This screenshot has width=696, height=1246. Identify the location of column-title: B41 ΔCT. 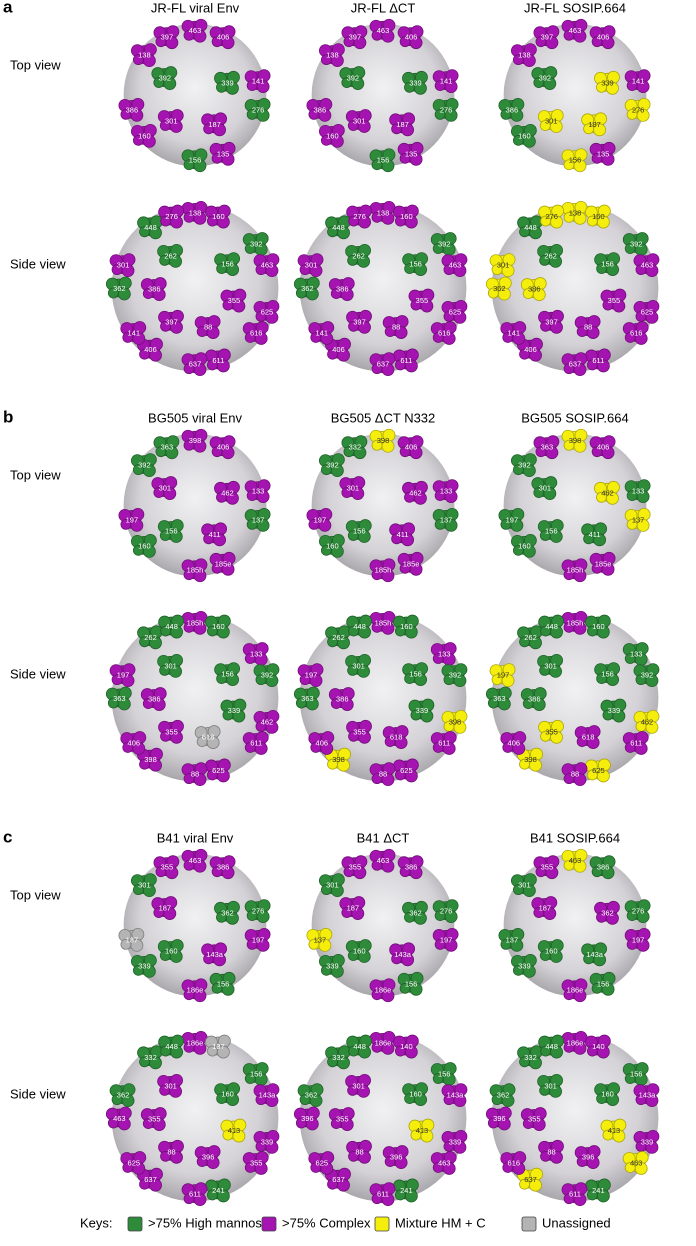
(383, 837).